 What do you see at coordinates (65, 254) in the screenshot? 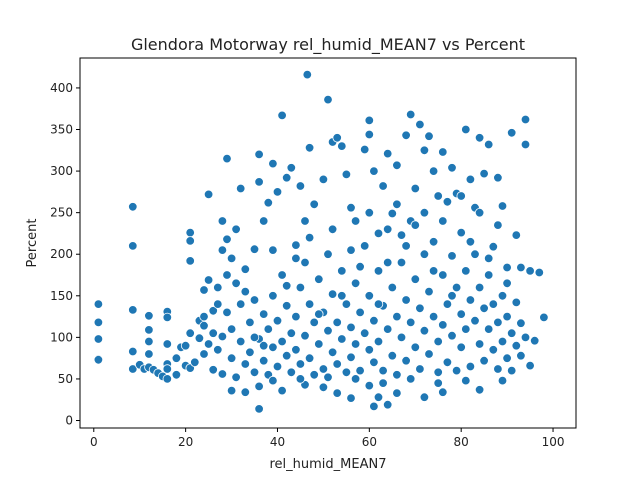
I see `y-axis-ticks: 0 50 100 150 200 250 300 350 400` at bounding box center [65, 254].